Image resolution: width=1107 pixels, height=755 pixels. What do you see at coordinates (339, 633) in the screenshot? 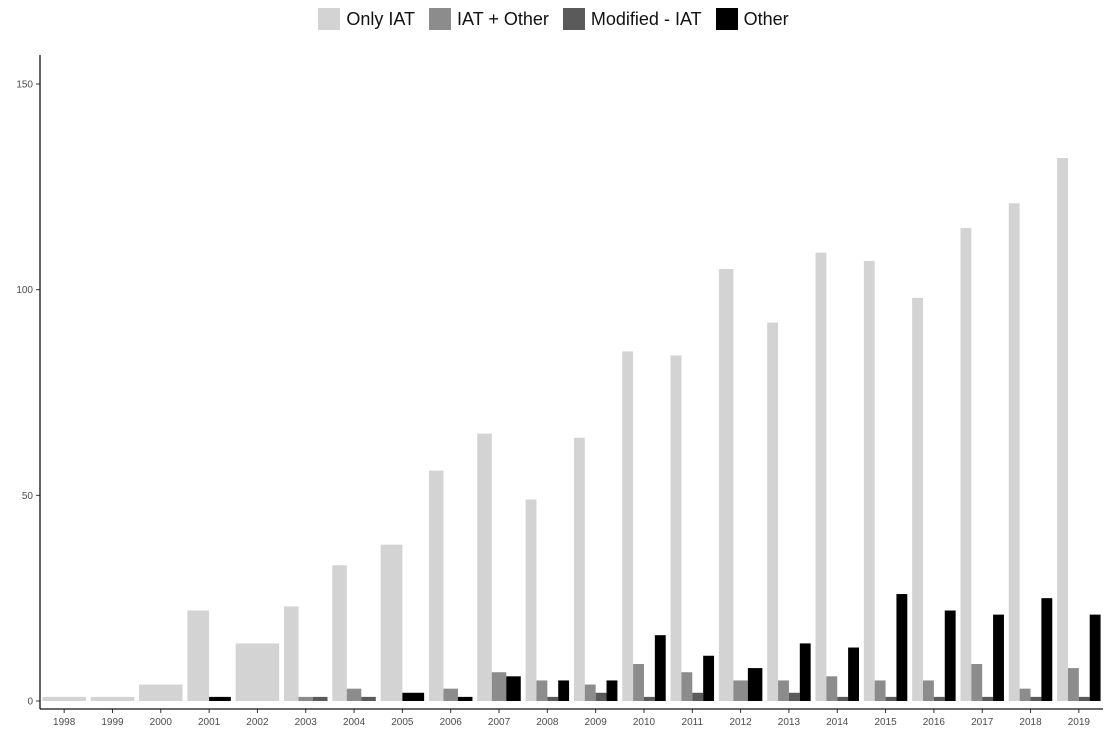
I see `bar-only-iat-2004` at bounding box center [339, 633].